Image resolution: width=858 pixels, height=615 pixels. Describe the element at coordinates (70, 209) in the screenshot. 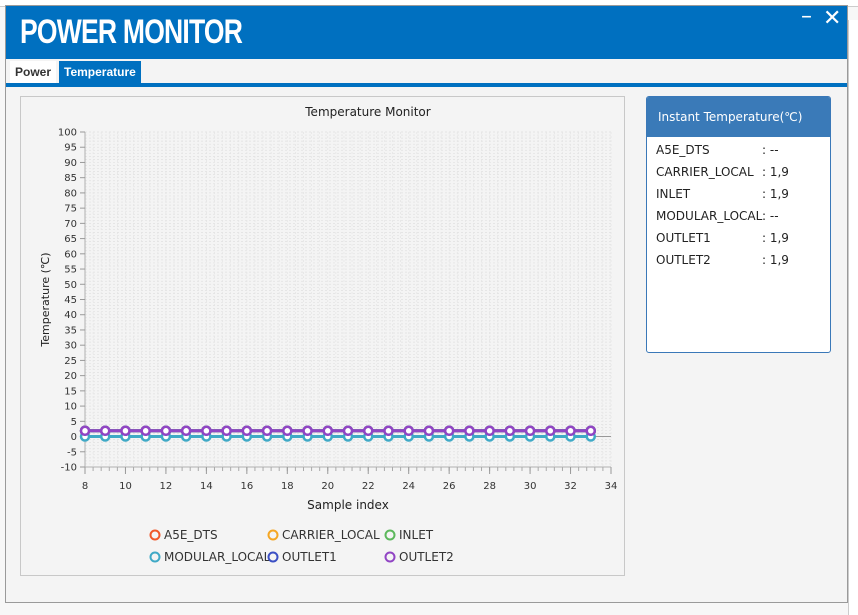

I see `y-tick-label: 75` at that location.